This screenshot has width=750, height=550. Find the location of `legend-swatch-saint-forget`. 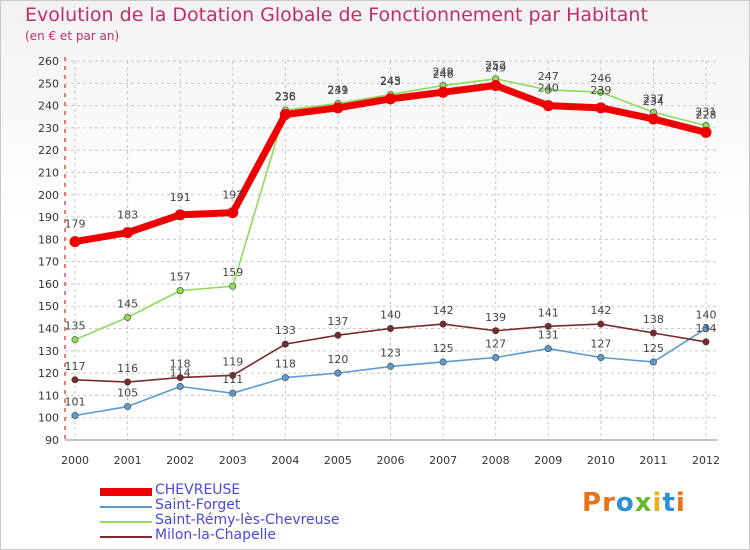

legend-swatch-saint-forget is located at coordinates (126, 507).